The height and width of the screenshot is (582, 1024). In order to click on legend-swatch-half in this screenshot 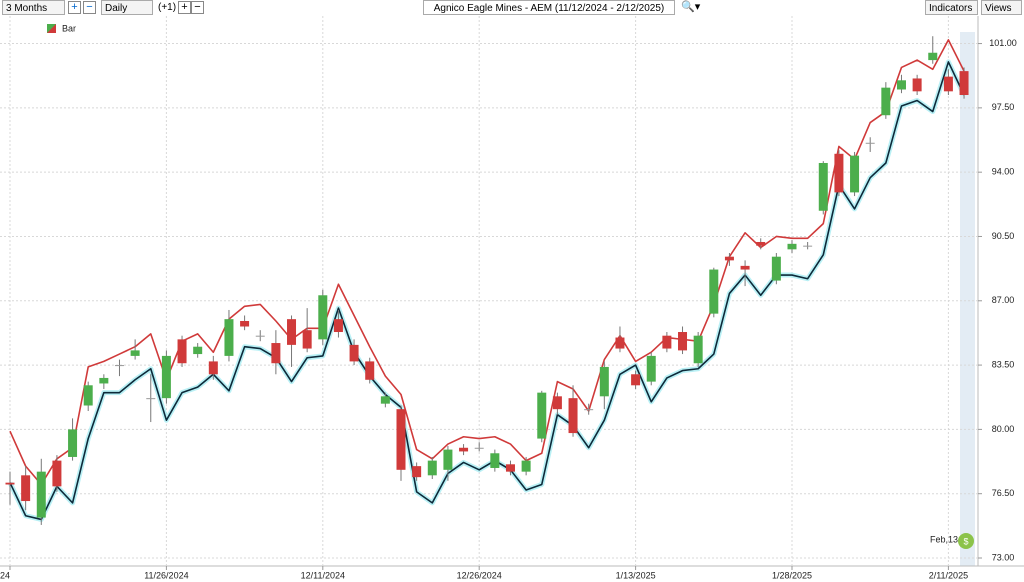, I will do `click(51, 28)`.